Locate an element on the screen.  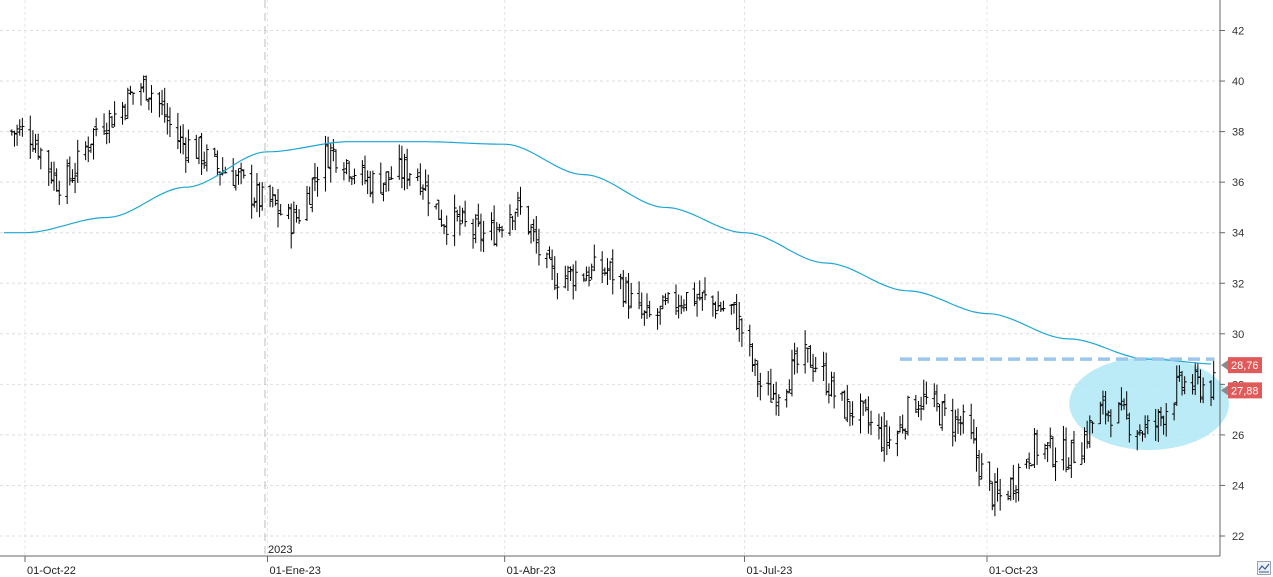
y-tick-label-22: 22 is located at coordinates (1238, 537).